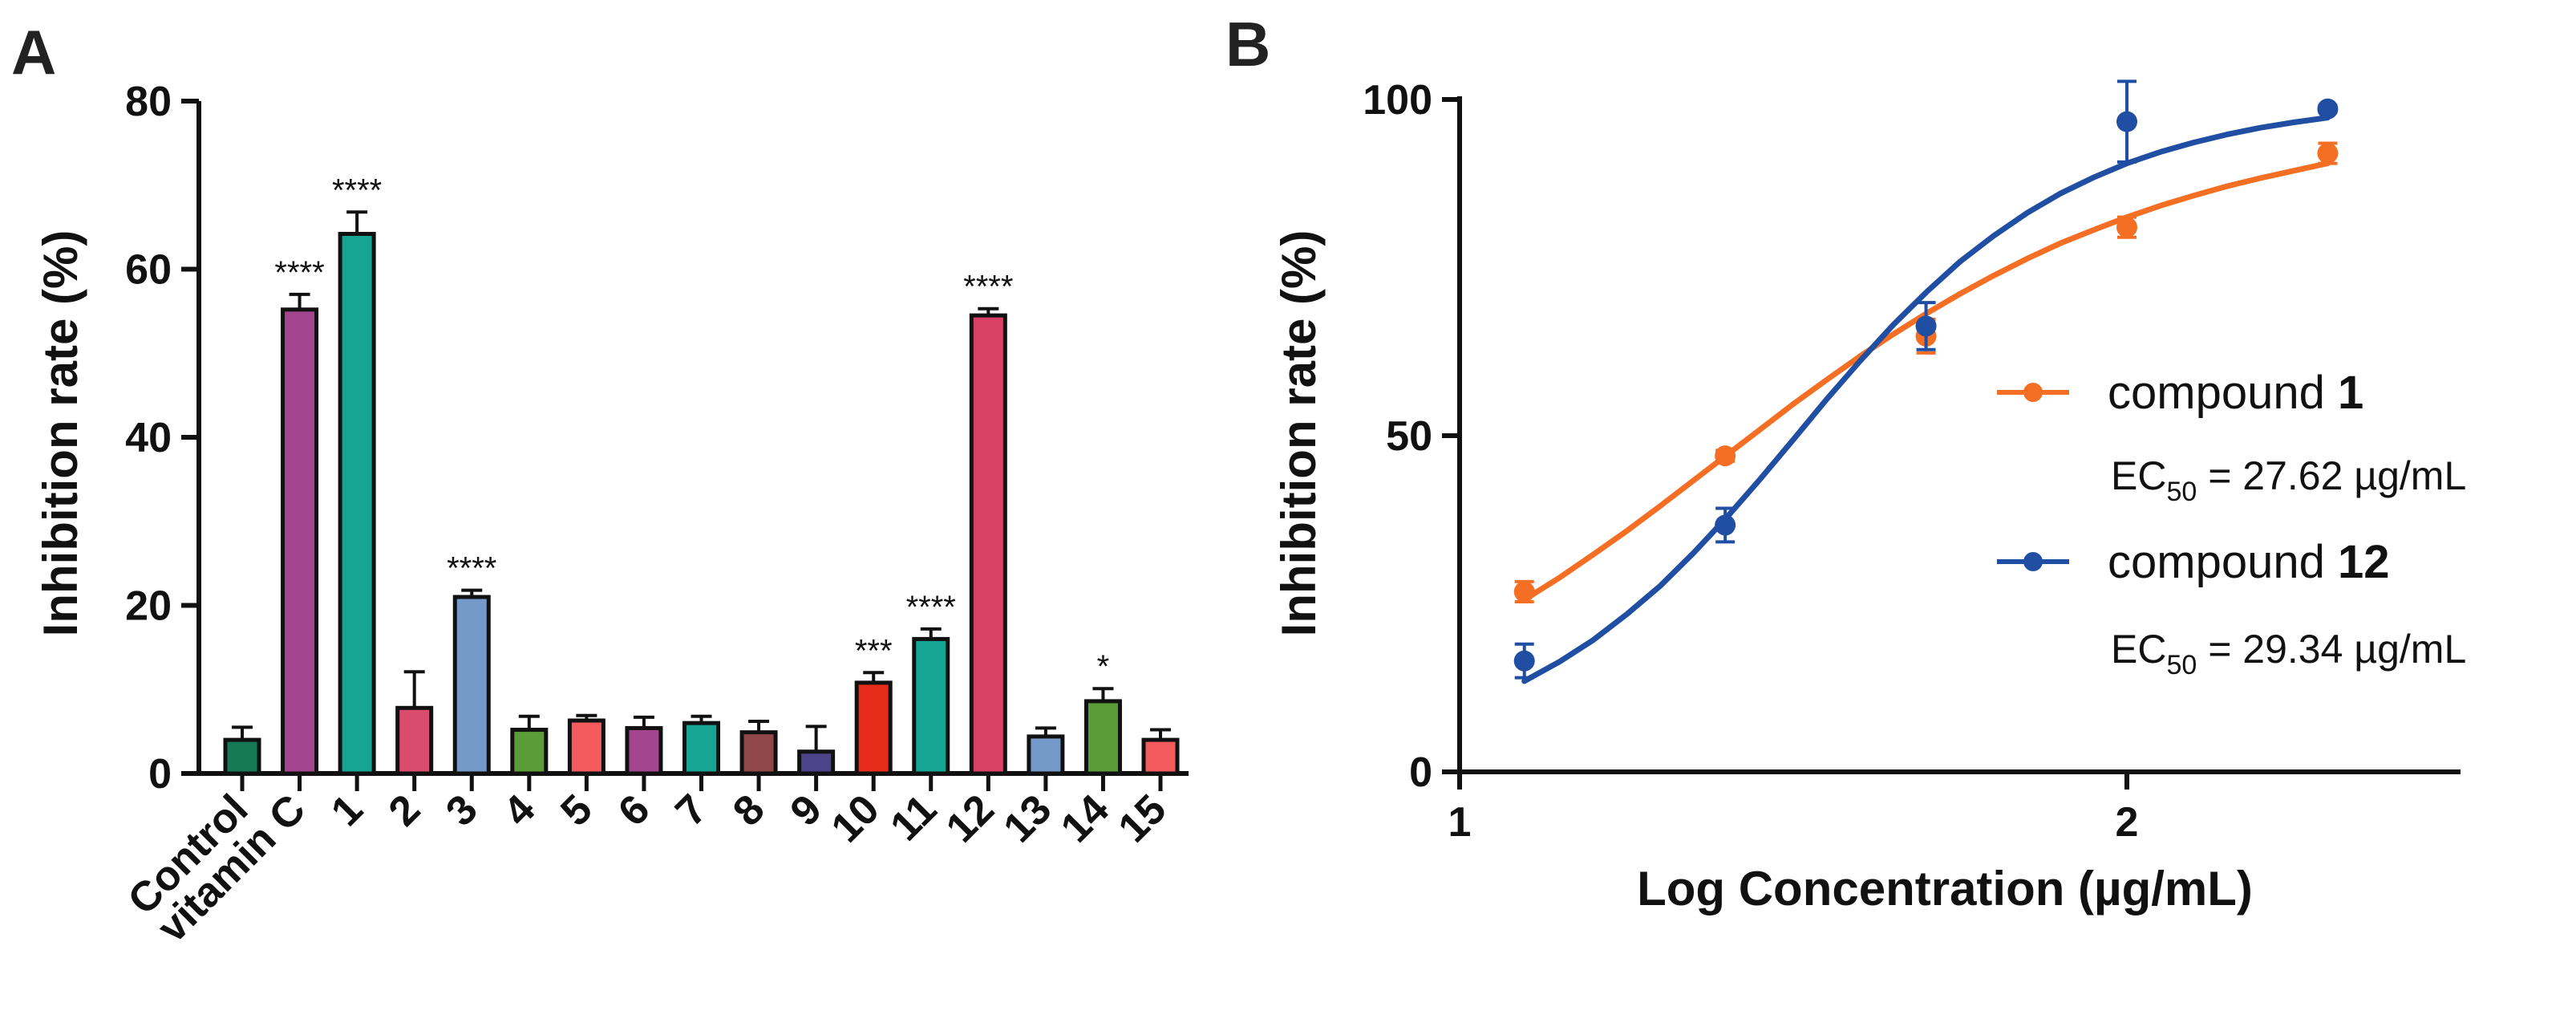  I want to click on panel-b-y-tick-label: 100, so click(1397, 100).